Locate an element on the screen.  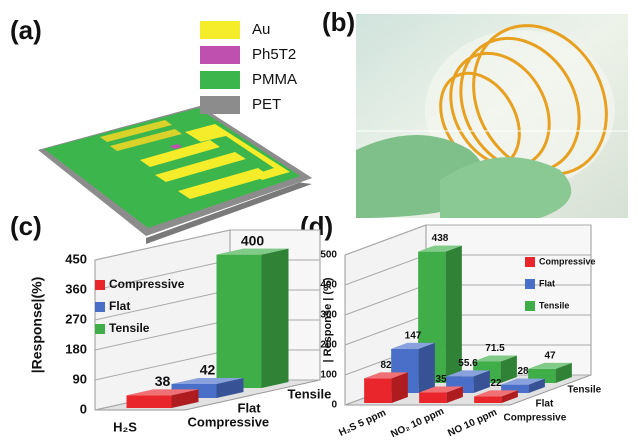
panel-label: (a) is located at coordinates (26, 30).